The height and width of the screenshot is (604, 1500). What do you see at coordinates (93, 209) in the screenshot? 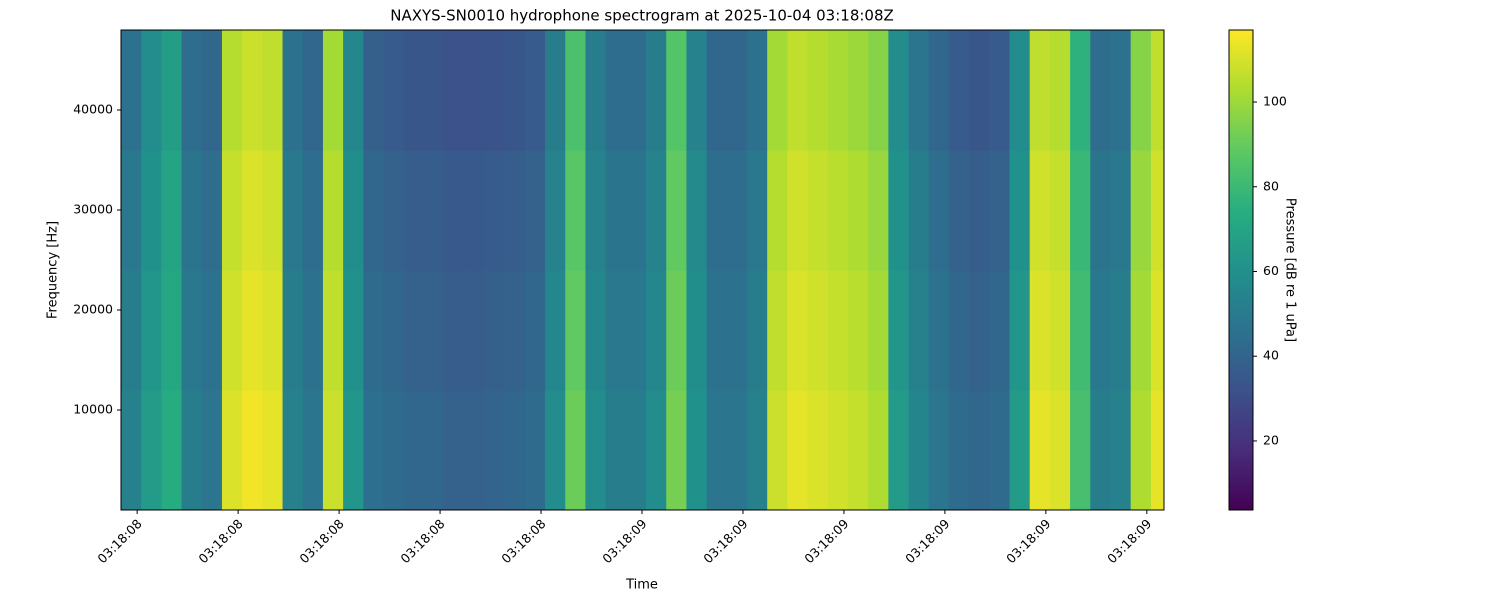
I see `y-tick-label: 30000` at bounding box center [93, 209].